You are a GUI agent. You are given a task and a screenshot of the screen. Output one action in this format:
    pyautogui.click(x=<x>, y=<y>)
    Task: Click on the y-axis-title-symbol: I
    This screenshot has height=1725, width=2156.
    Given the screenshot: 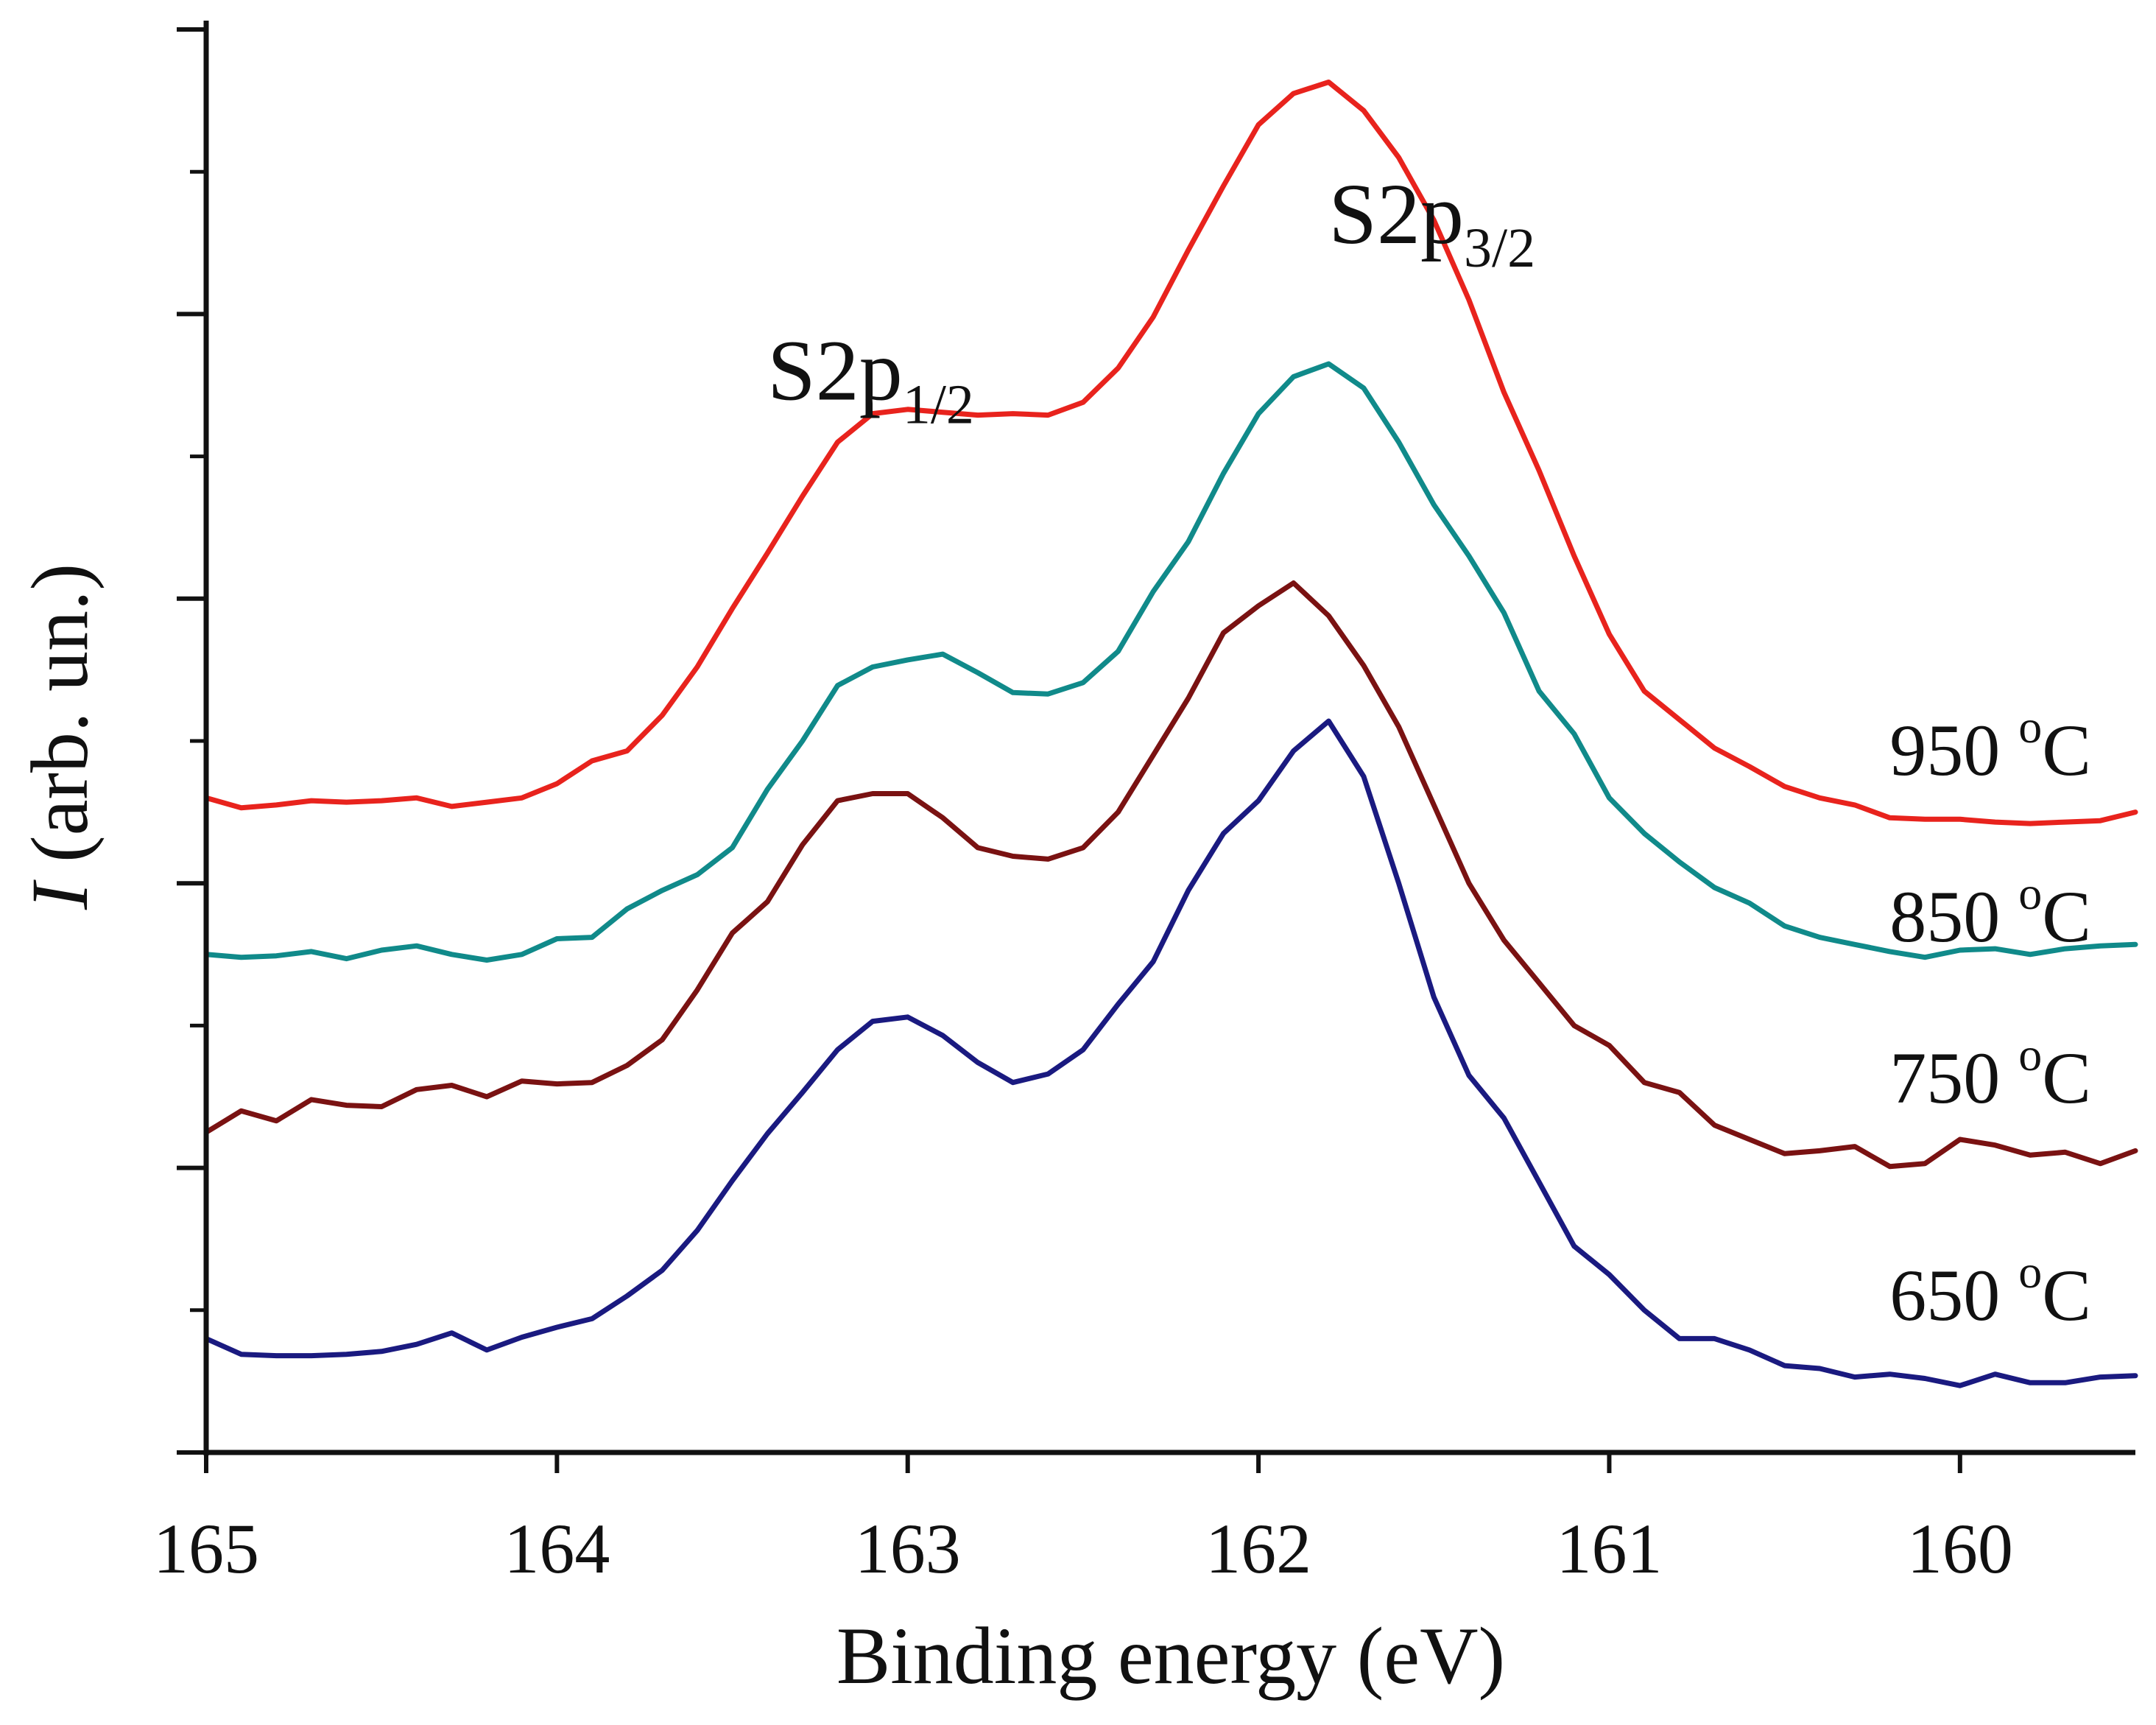 What is the action you would take?
    pyautogui.click(x=60, y=894)
    